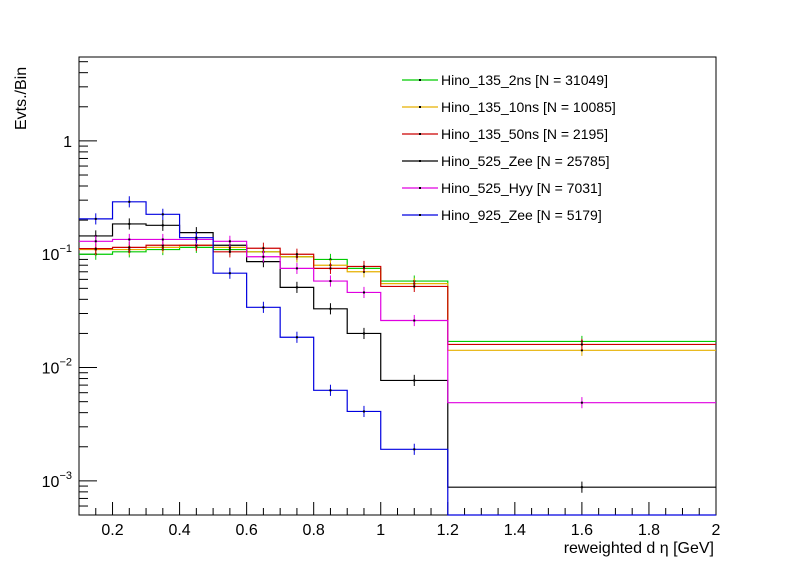 The height and width of the screenshot is (572, 796). What do you see at coordinates (57, 312) in the screenshot?
I see `y-tick-labels: 10−310−210−11` at bounding box center [57, 312].